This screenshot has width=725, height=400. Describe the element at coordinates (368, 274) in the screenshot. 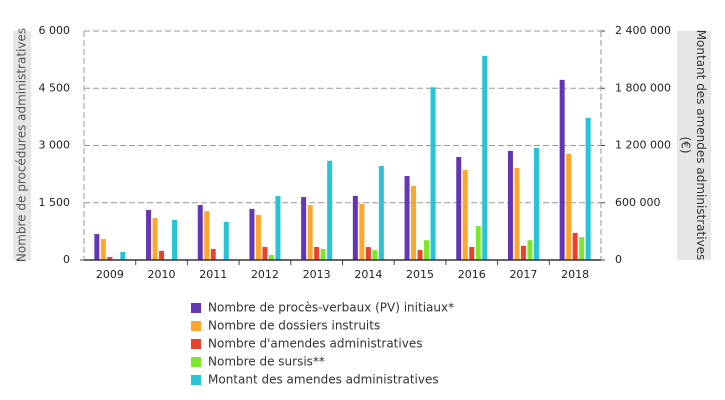

I see `x-tick-label: 2014` at that location.